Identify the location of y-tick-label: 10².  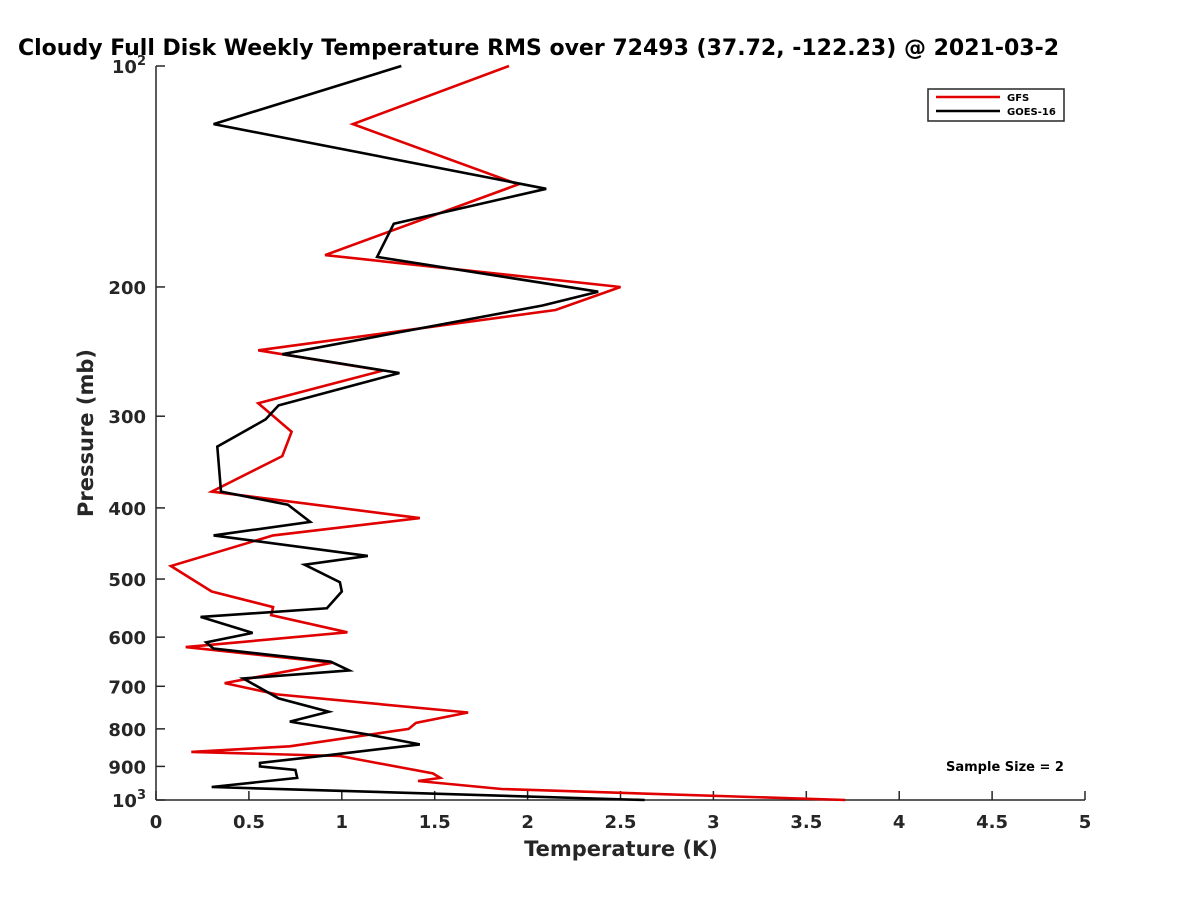
(129, 66).